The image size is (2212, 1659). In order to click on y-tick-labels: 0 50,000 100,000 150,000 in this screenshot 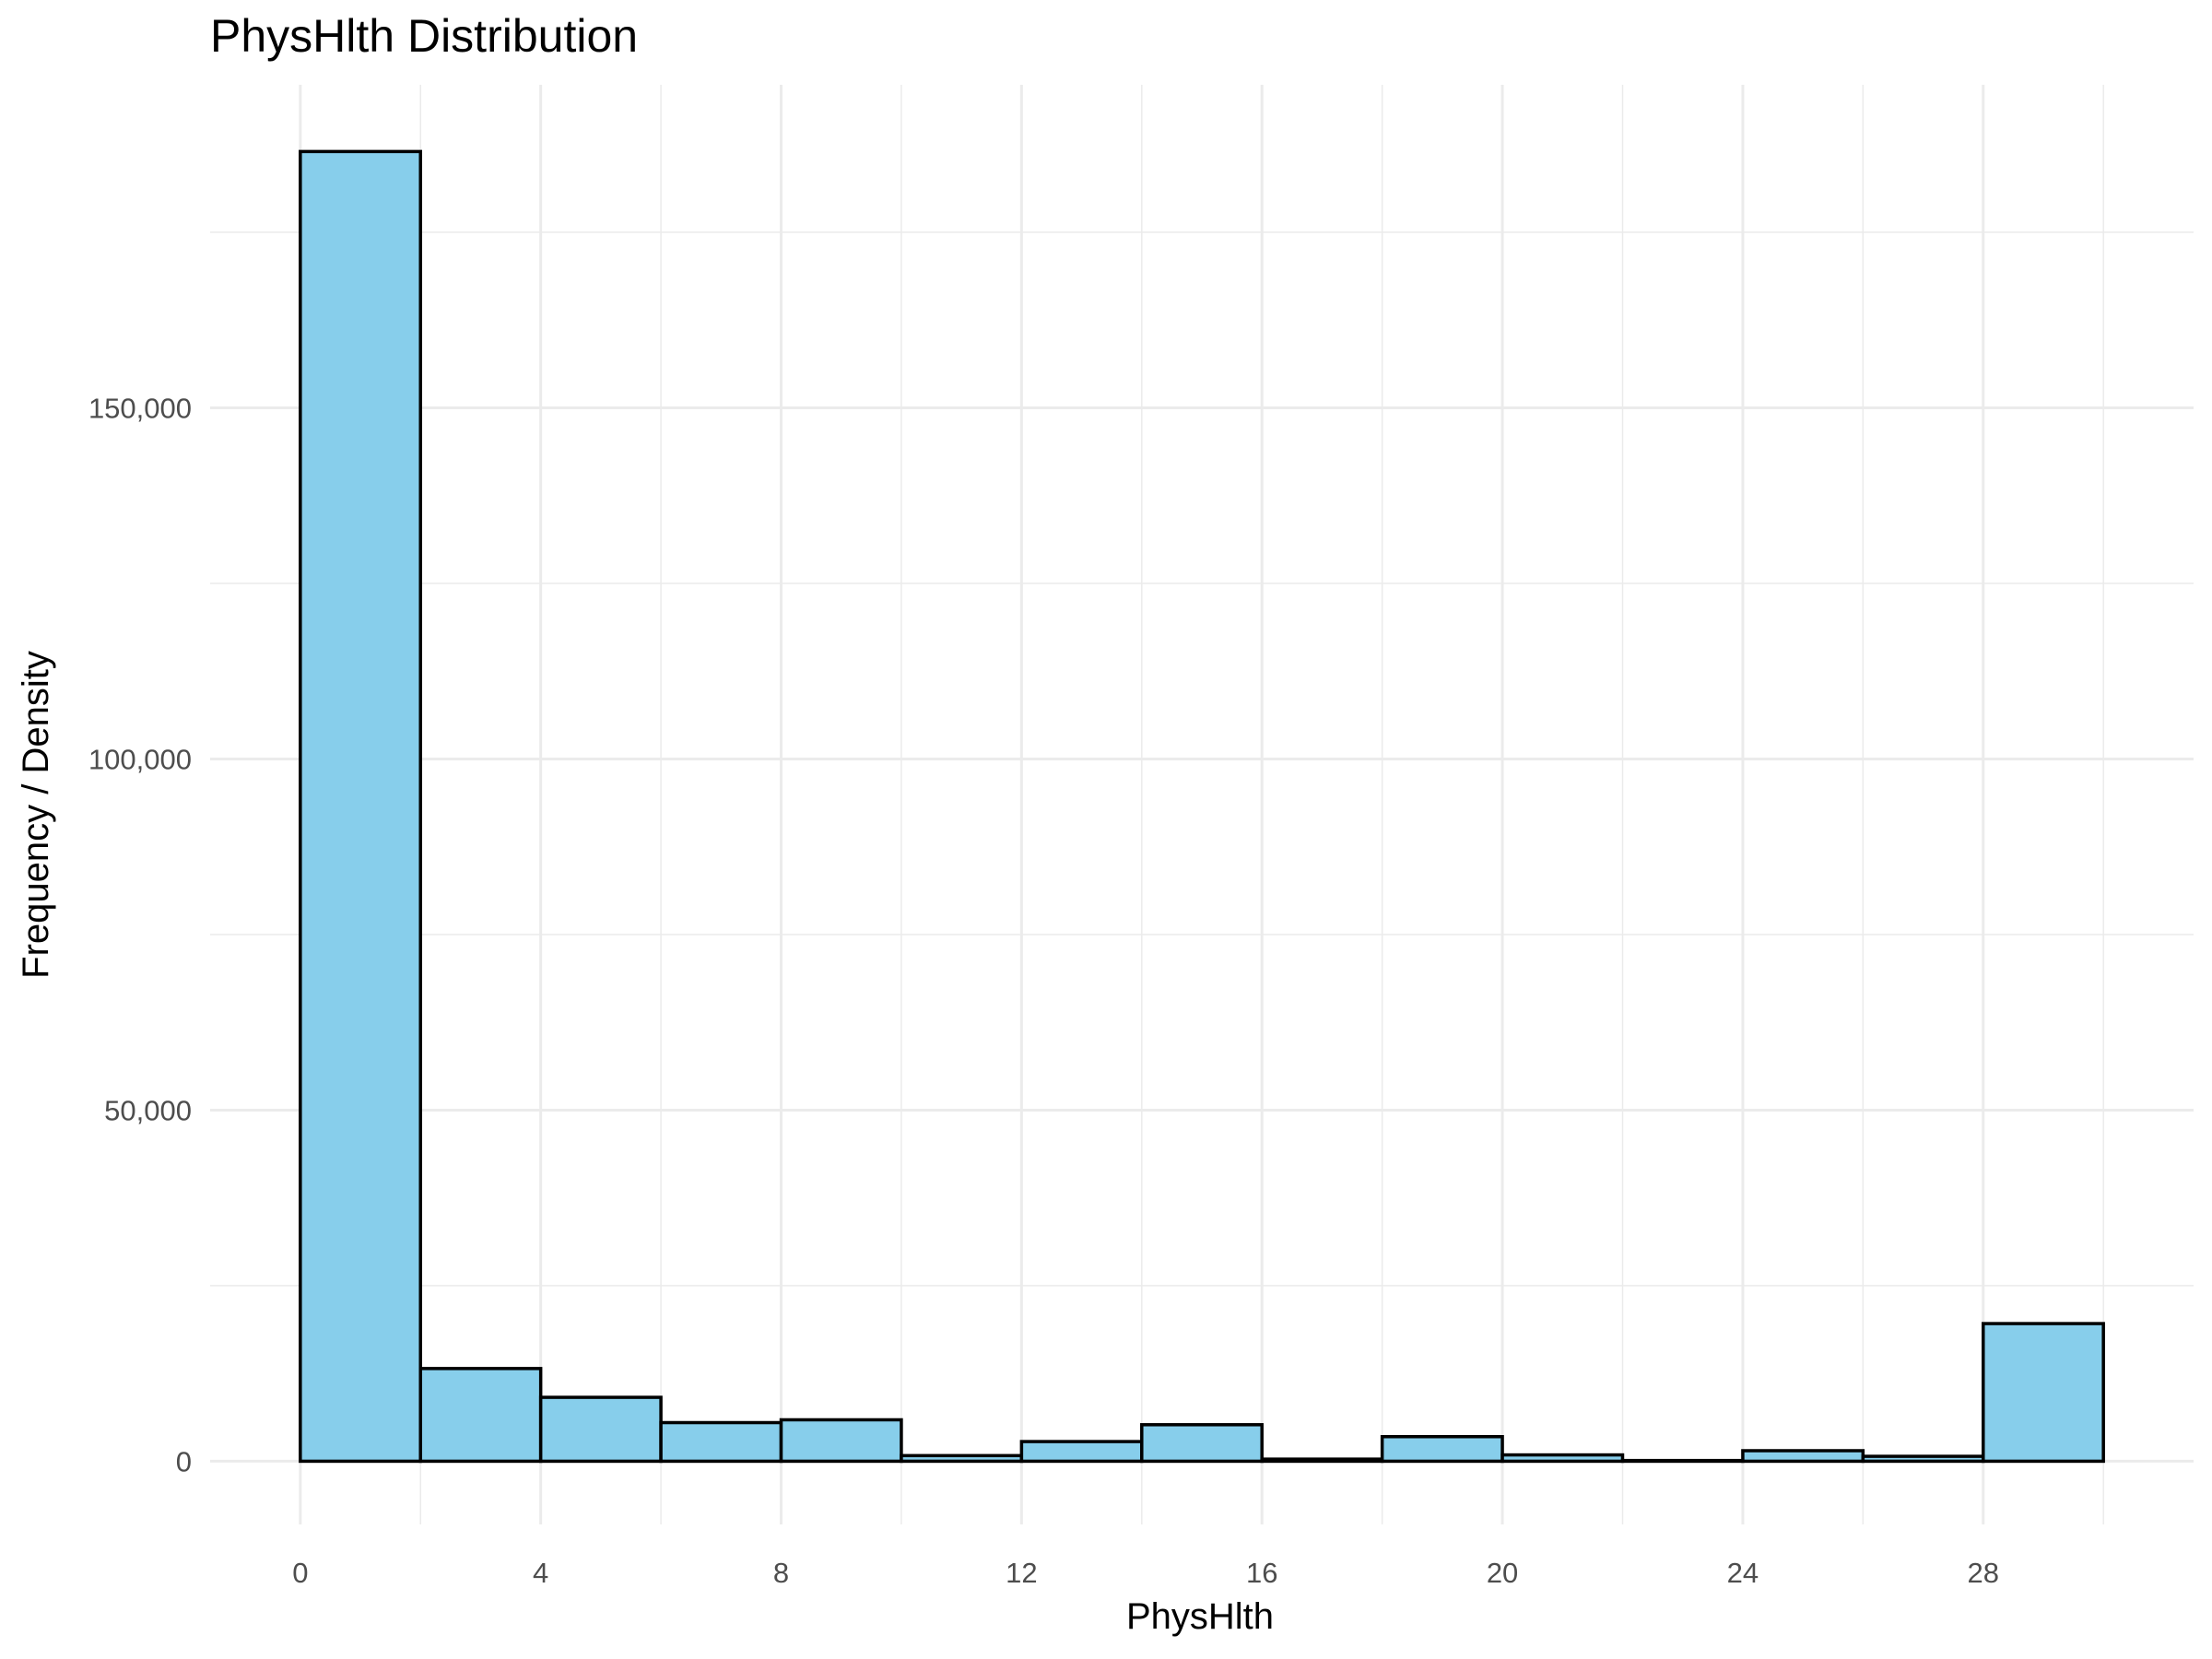, I will do `click(140, 934)`.